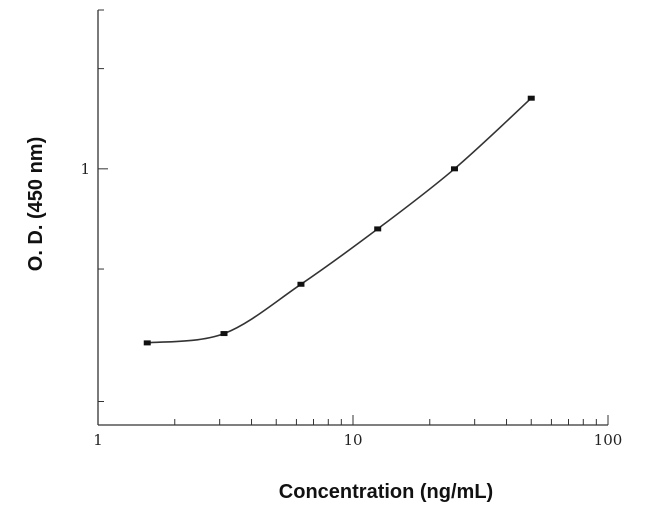 The height and width of the screenshot is (514, 650). What do you see at coordinates (386, 492) in the screenshot?
I see `x-axis-title: Concentration (ng/mL)` at bounding box center [386, 492].